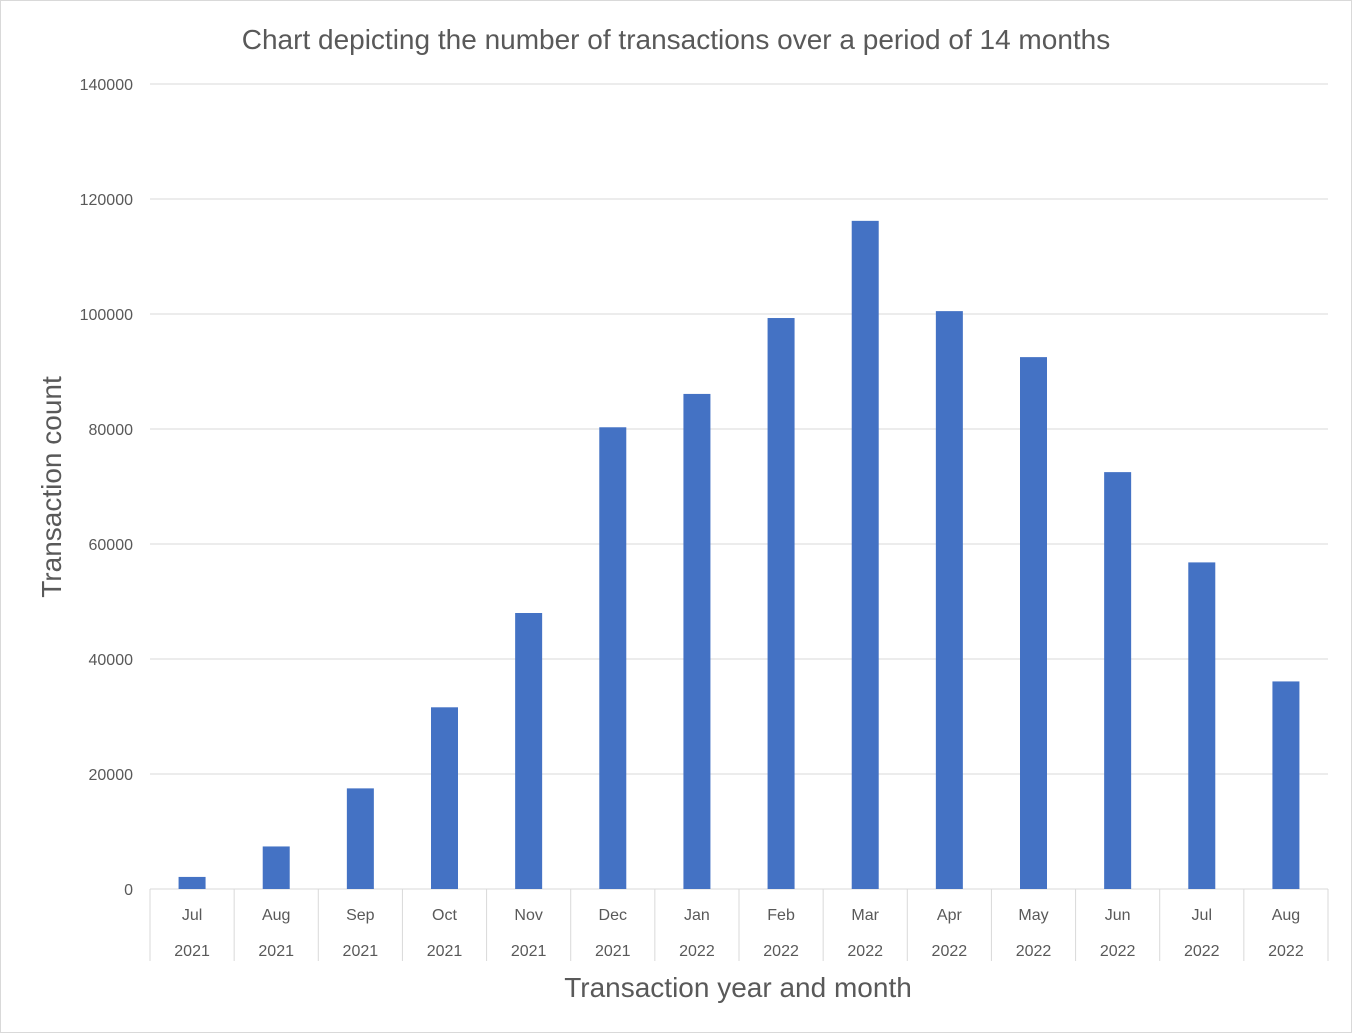  Describe the element at coordinates (111, 430) in the screenshot. I see `y-tick-label: 80000` at that location.